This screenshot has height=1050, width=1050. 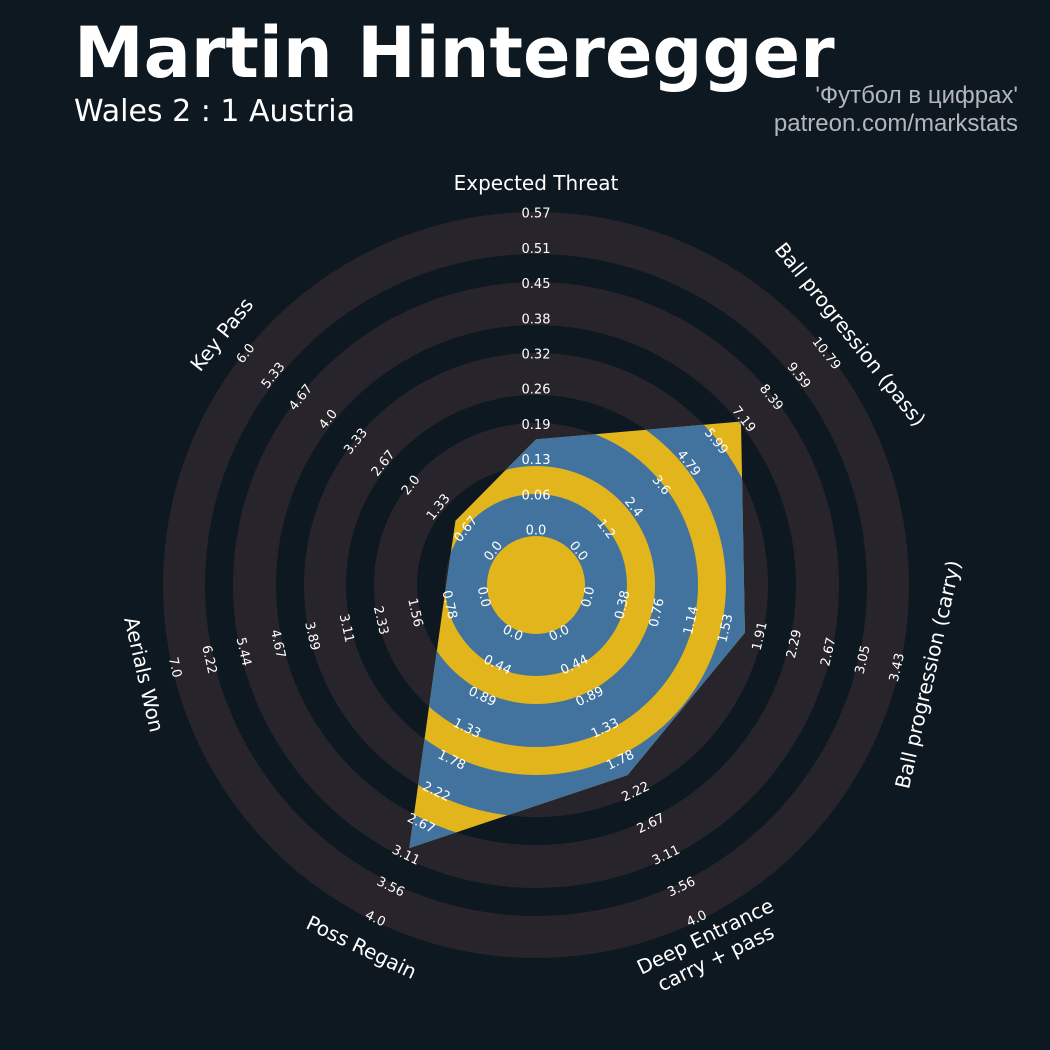 What do you see at coordinates (916, 95) in the screenshot?
I see `credit-line-1: 'Футбол в цифрах'` at bounding box center [916, 95].